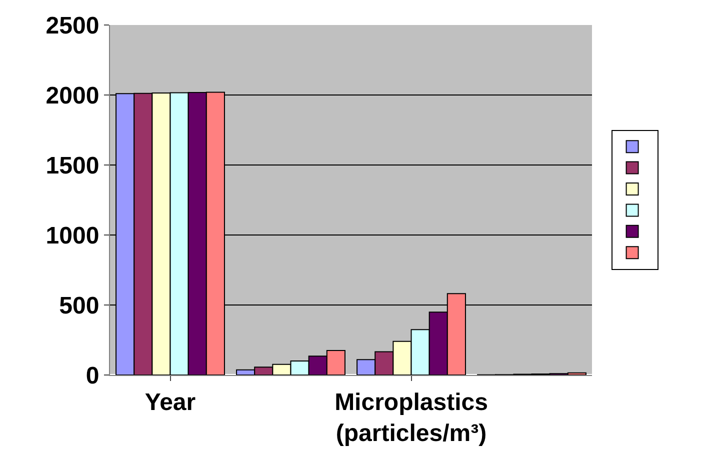  What do you see at coordinates (170, 402) in the screenshot?
I see `x-tick-label: Year` at bounding box center [170, 402].